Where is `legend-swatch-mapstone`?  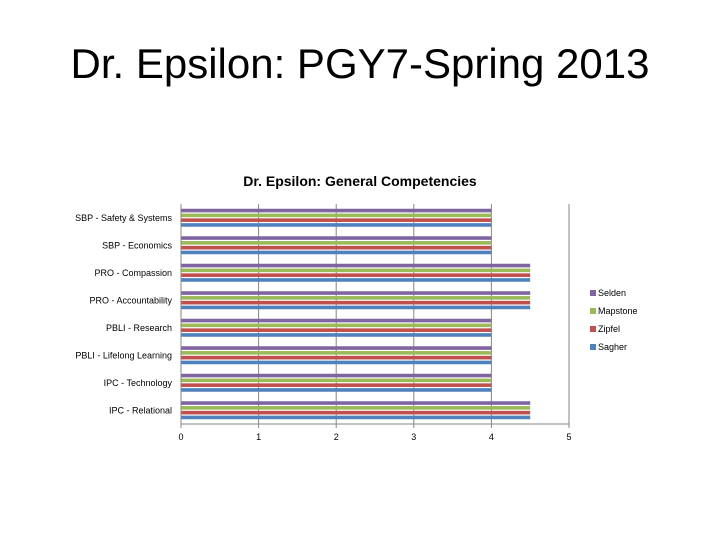 legend-swatch-mapstone is located at coordinates (593, 311).